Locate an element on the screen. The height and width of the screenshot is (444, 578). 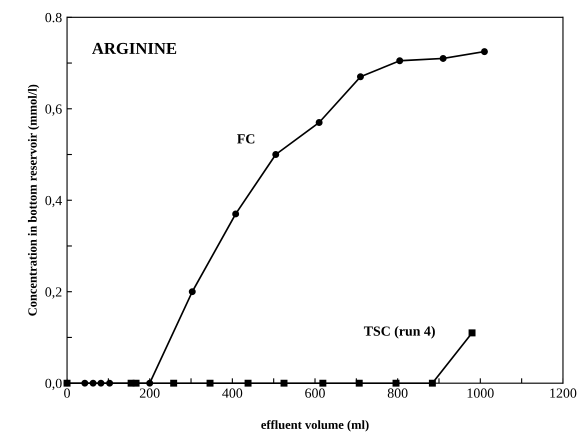
y-tick-label: 0,6 is located at coordinates (53, 110).